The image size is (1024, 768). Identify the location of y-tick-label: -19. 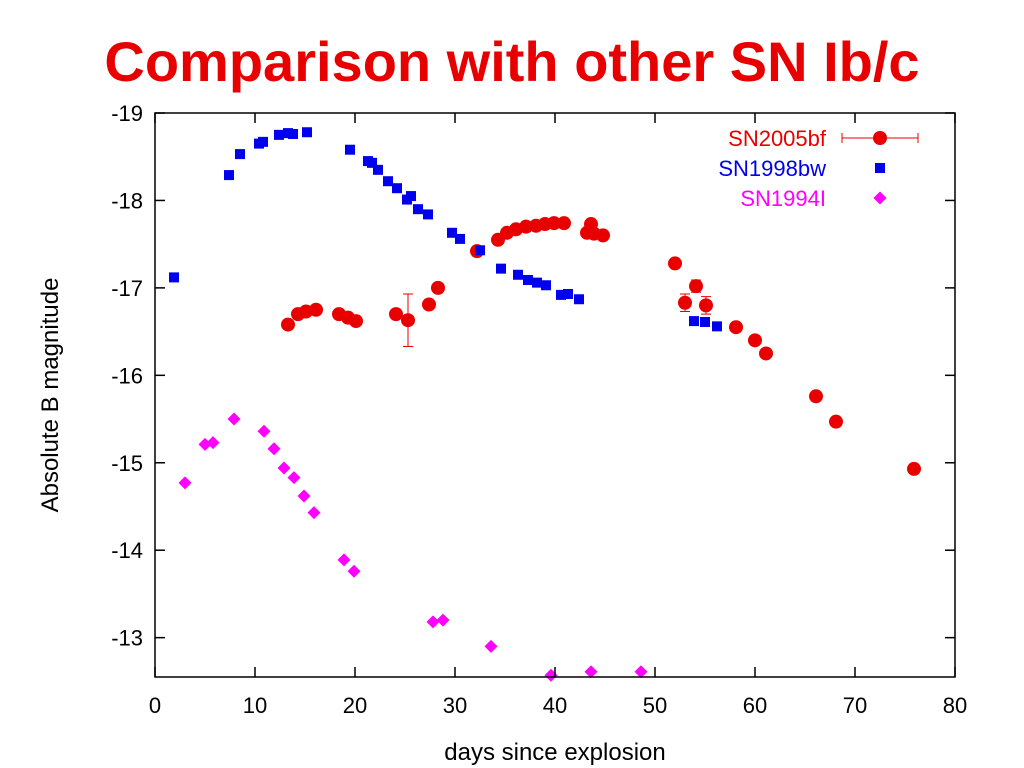
(127, 113).